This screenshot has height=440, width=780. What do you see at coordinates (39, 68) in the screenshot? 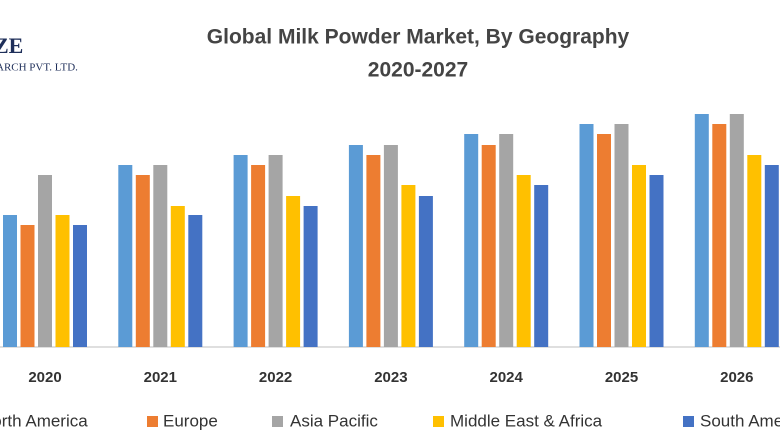
I see `logo-tagline: ARCH PVT. LTD.` at bounding box center [39, 68].